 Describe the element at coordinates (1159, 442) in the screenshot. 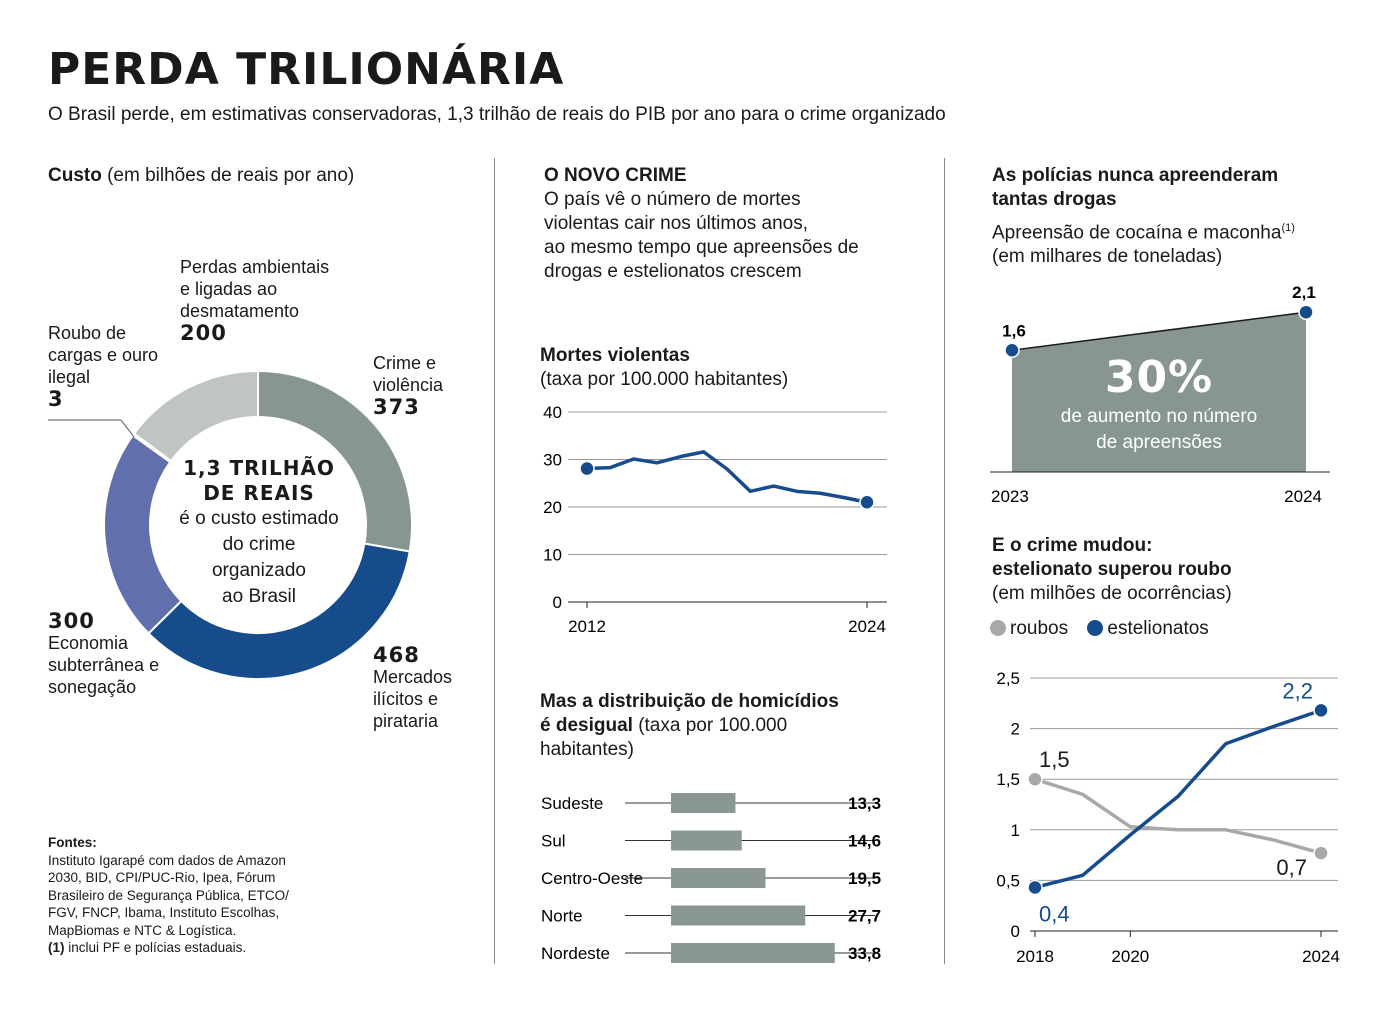

I see `pct-text: de apreensões` at that location.